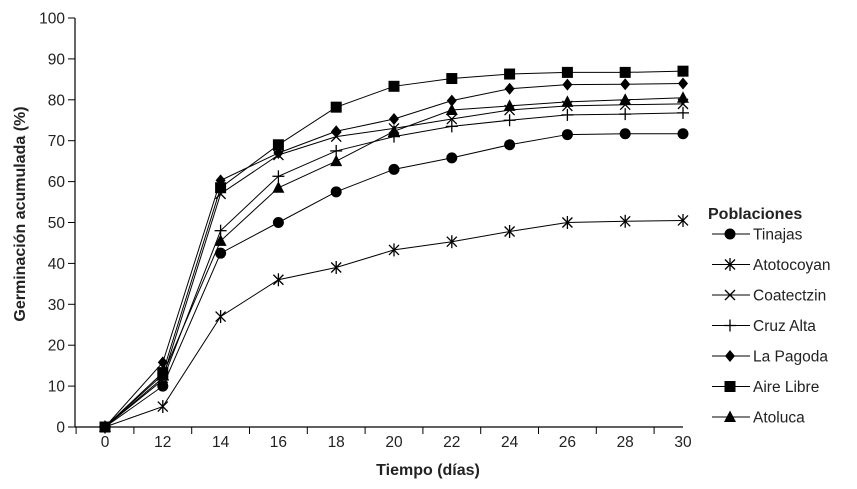 The width and height of the screenshot is (857, 489). What do you see at coordinates (383, 439) in the screenshot?
I see `x-axis-ticks: 0 12 14 16 18 20 22 24 26 28 30` at bounding box center [383, 439].